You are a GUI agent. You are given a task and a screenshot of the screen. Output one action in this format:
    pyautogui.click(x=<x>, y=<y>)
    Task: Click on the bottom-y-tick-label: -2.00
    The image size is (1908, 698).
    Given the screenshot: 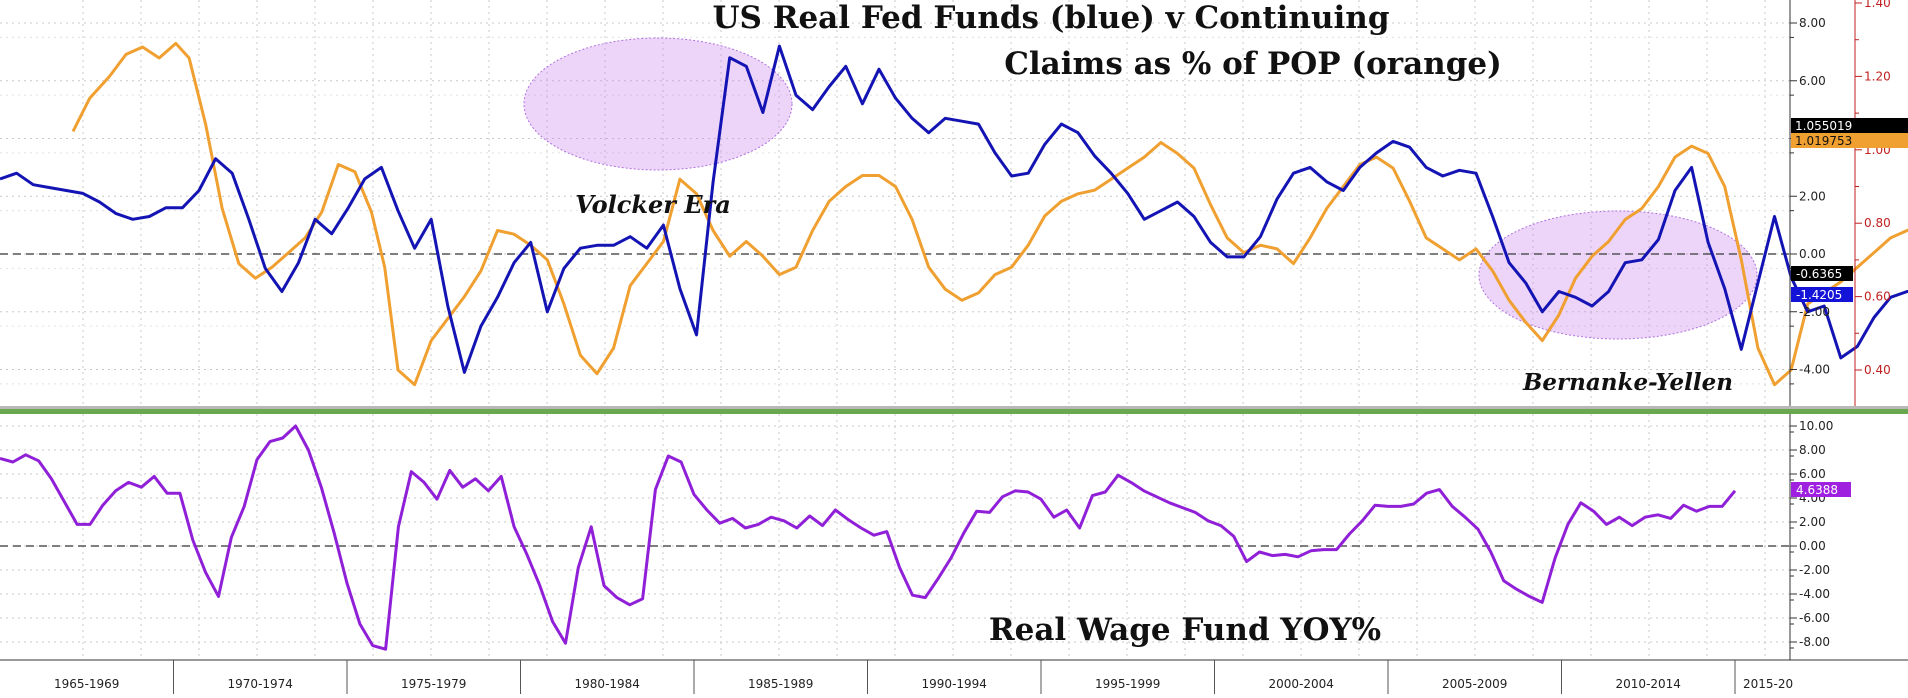 What is the action you would take?
    pyautogui.click(x=1814, y=570)
    